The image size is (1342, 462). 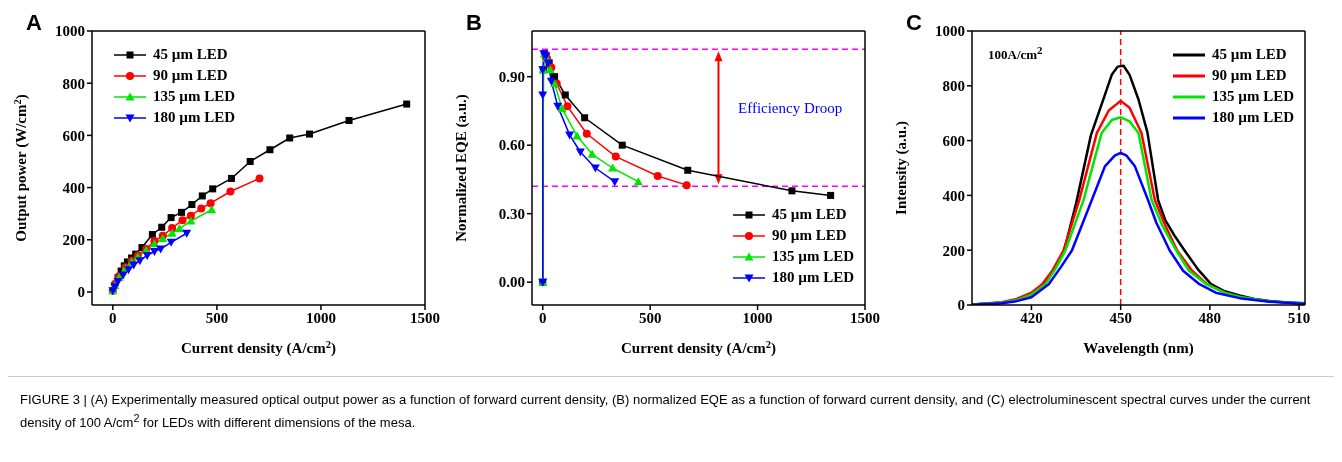 What do you see at coordinates (511, 76) in the screenshot?
I see `y-tick-label: 0.90` at bounding box center [511, 76].